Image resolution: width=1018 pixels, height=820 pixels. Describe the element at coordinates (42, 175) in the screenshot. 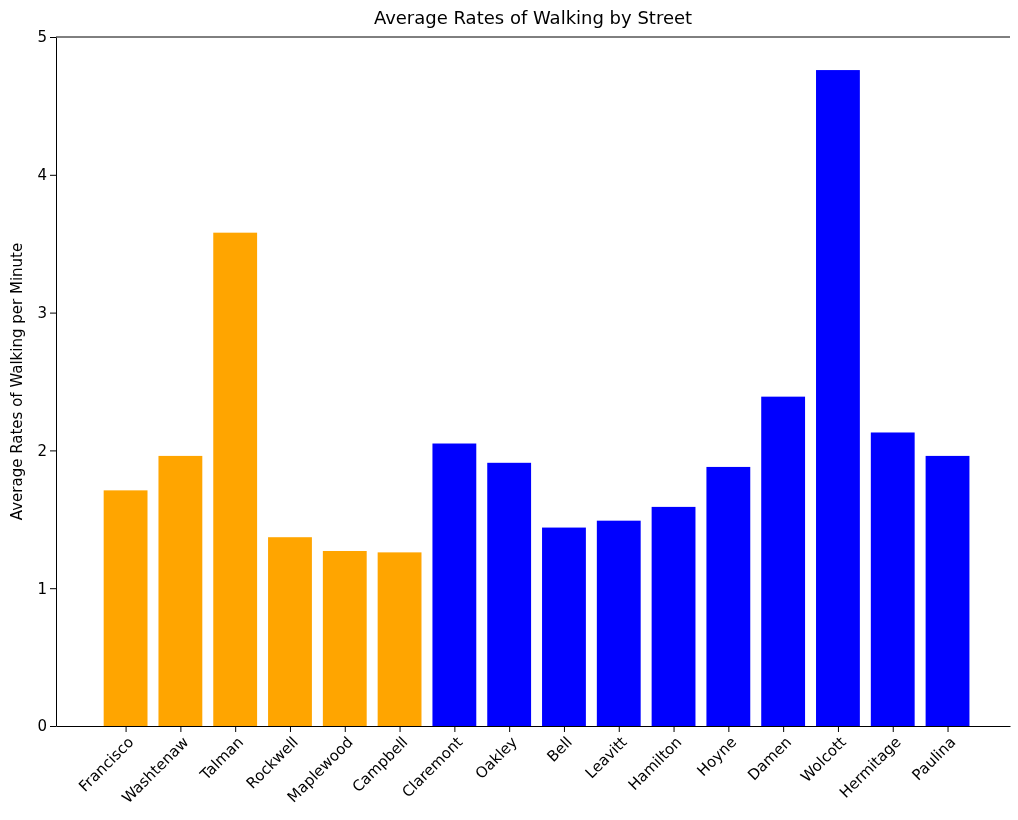

I see `y-tick-label: 4` at that location.